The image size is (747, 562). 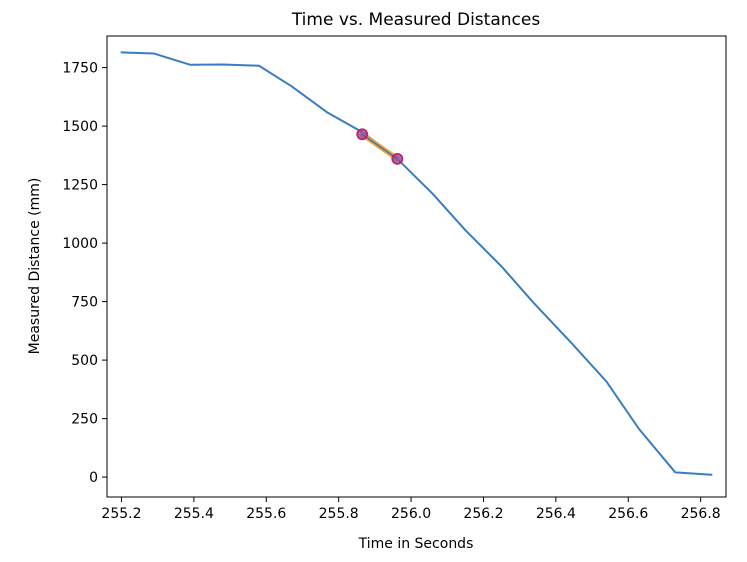 What do you see at coordinates (80, 69) in the screenshot?
I see `y-tick-label: 1750` at bounding box center [80, 69].